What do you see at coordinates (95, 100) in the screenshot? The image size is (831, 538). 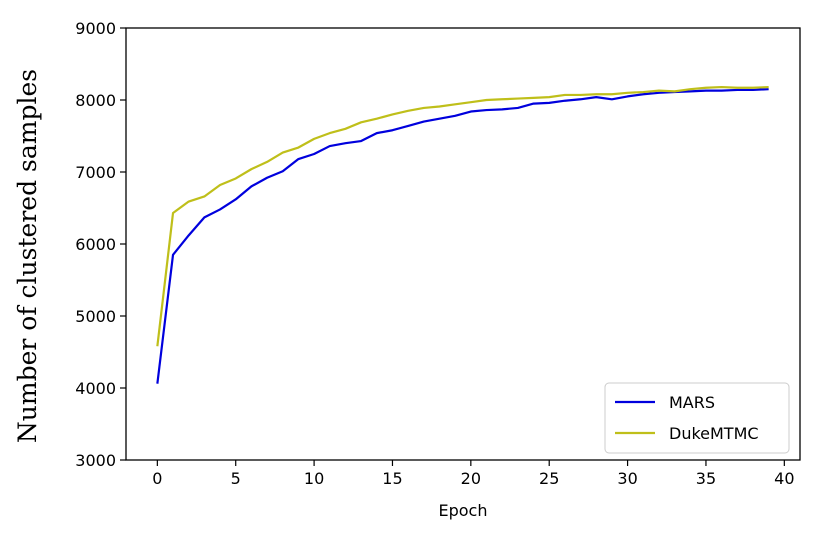 I see `y-tick-label: 8000` at bounding box center [95, 100].